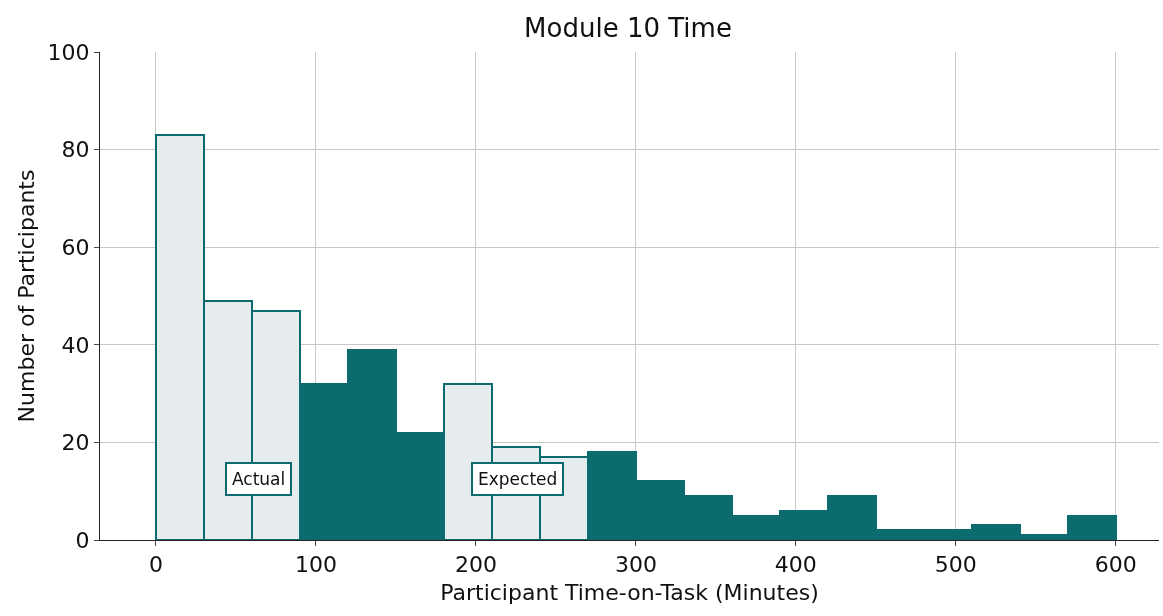 The height and width of the screenshot is (616, 1163). I want to click on x-tick-label: 300, so click(635, 565).